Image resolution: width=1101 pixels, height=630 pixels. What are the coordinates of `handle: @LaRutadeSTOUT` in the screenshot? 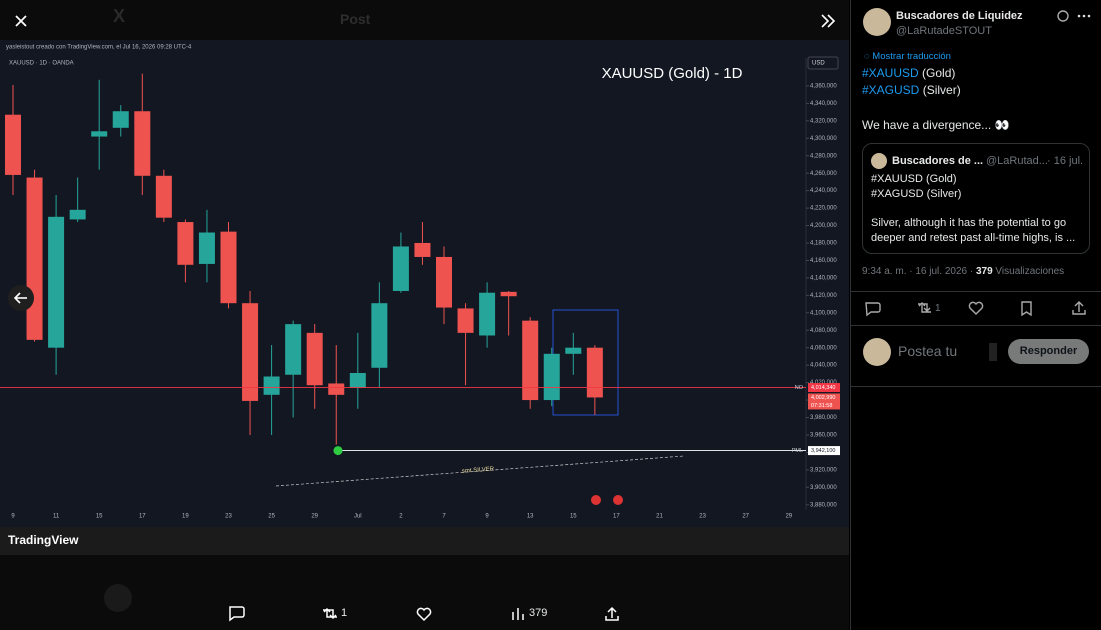 It's located at (944, 31).